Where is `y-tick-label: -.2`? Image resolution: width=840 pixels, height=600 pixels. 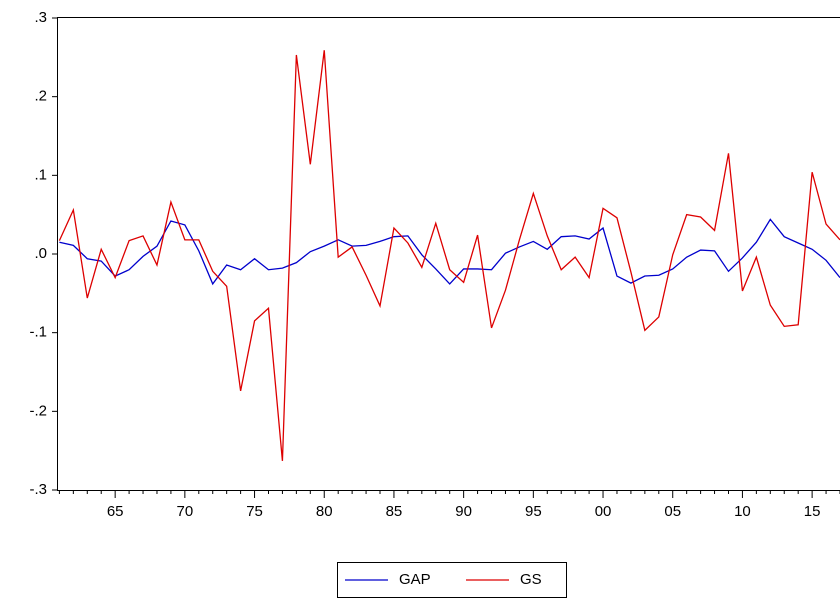 y-tick-label: -.2 is located at coordinates (38, 410).